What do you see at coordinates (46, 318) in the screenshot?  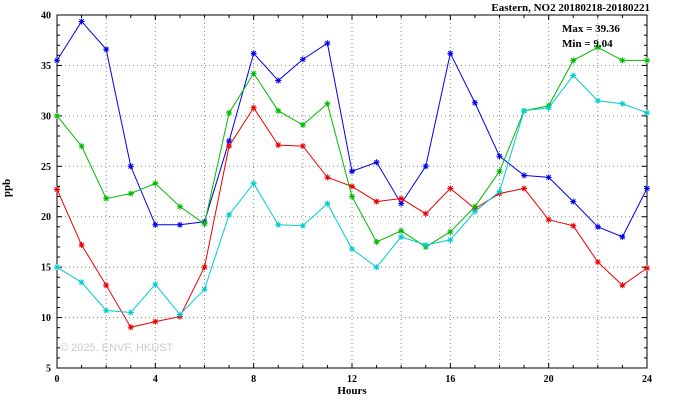 I see `y-tick-label: 10` at bounding box center [46, 318].